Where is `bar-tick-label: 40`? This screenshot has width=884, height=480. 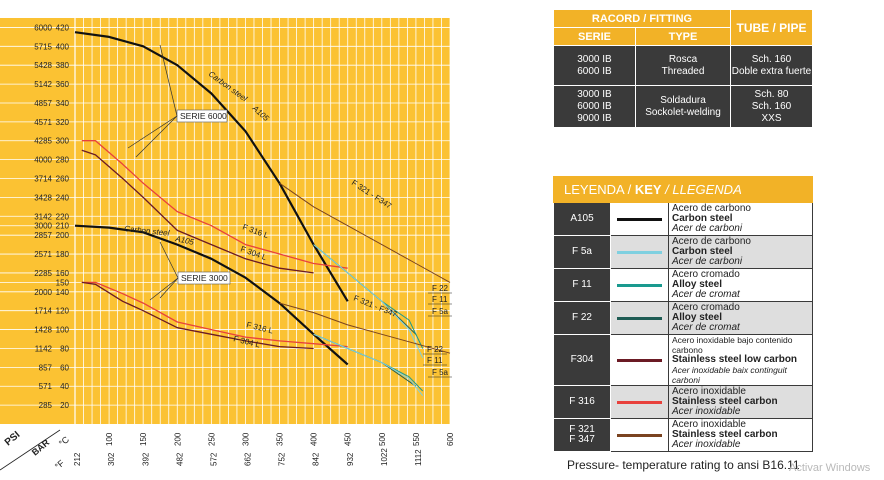 bar-tick-label: 40 is located at coordinates (64, 386).